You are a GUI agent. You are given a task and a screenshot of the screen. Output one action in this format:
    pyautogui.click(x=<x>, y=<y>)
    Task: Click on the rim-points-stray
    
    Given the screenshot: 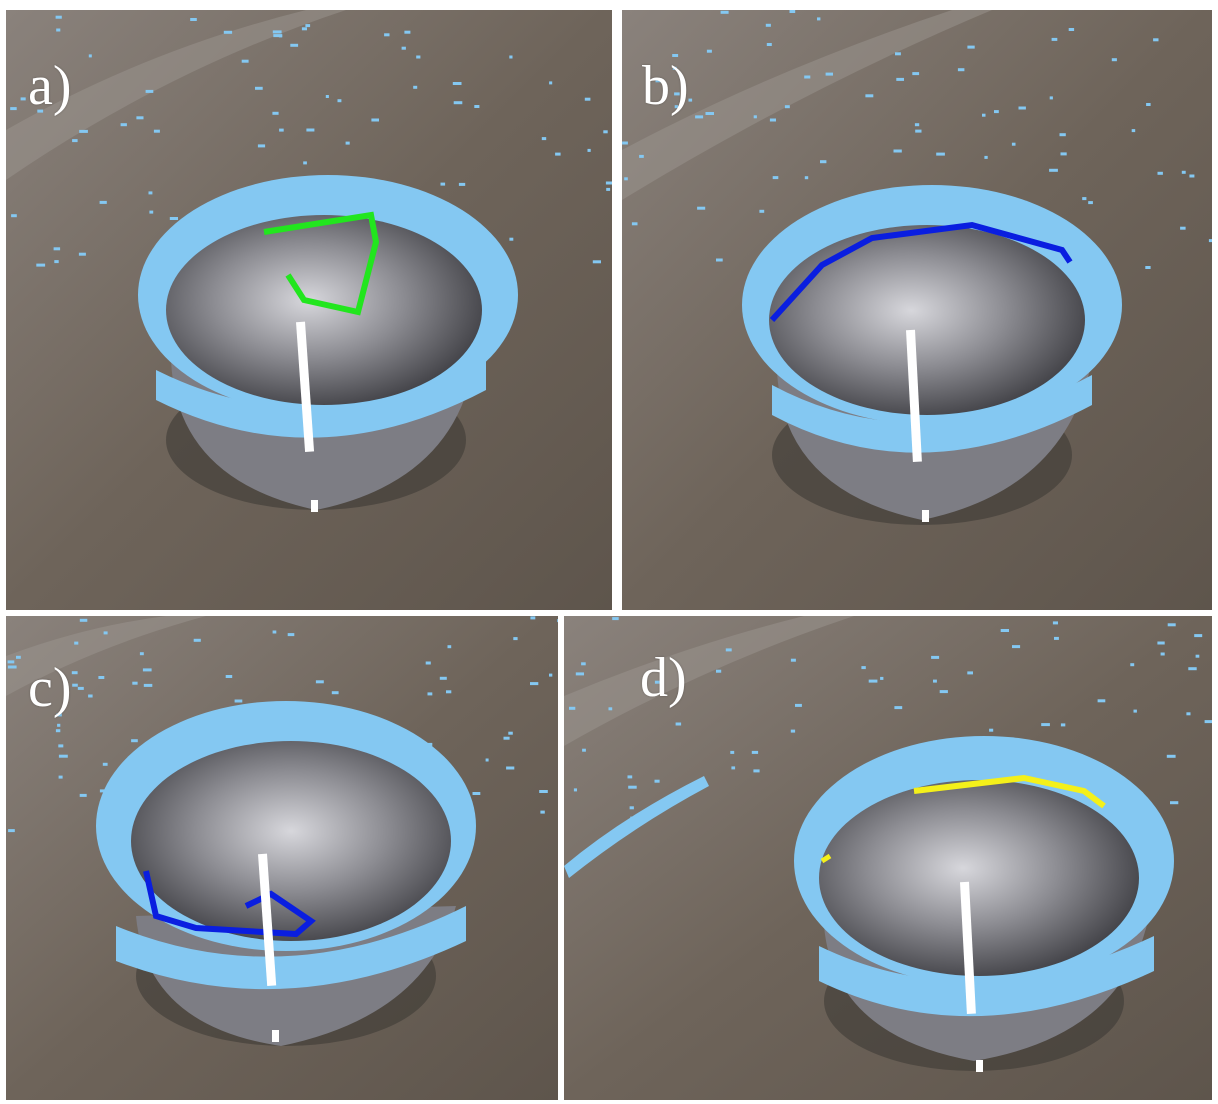 What is the action you would take?
    pyautogui.click(x=636, y=827)
    